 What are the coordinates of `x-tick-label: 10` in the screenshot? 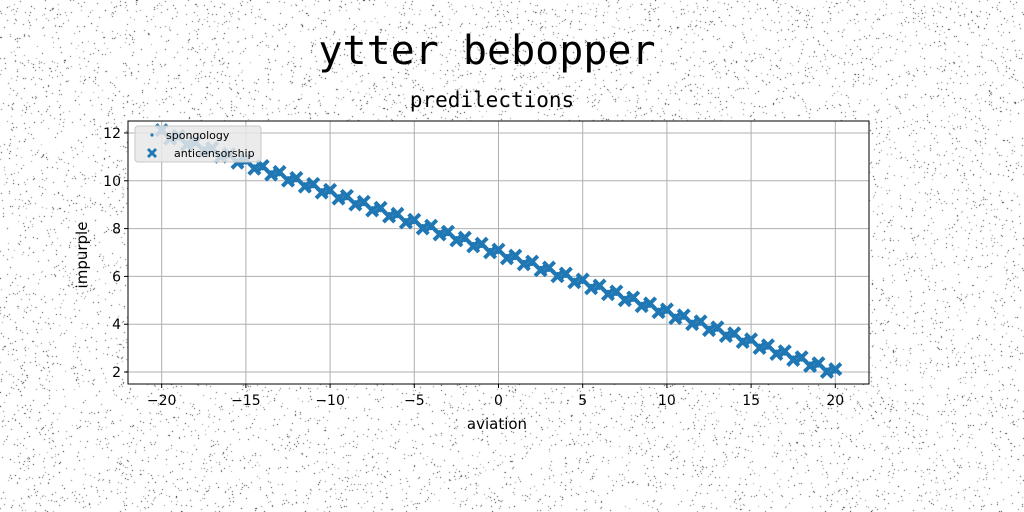 It's located at (667, 401).